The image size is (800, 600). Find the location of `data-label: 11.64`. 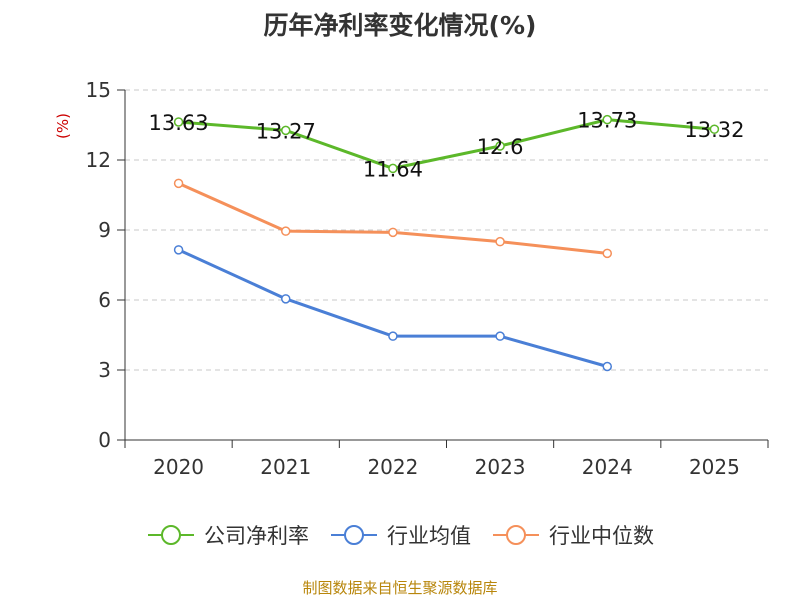

data-label: 11.64 is located at coordinates (393, 169).